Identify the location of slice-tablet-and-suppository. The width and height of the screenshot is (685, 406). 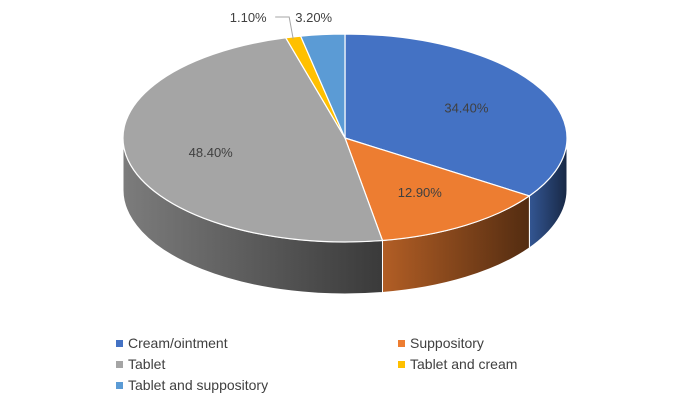
(323, 86).